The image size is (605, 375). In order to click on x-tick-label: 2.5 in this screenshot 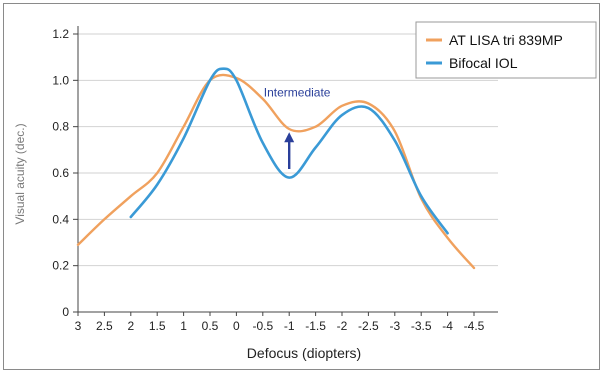, I will do `click(104, 326)`.